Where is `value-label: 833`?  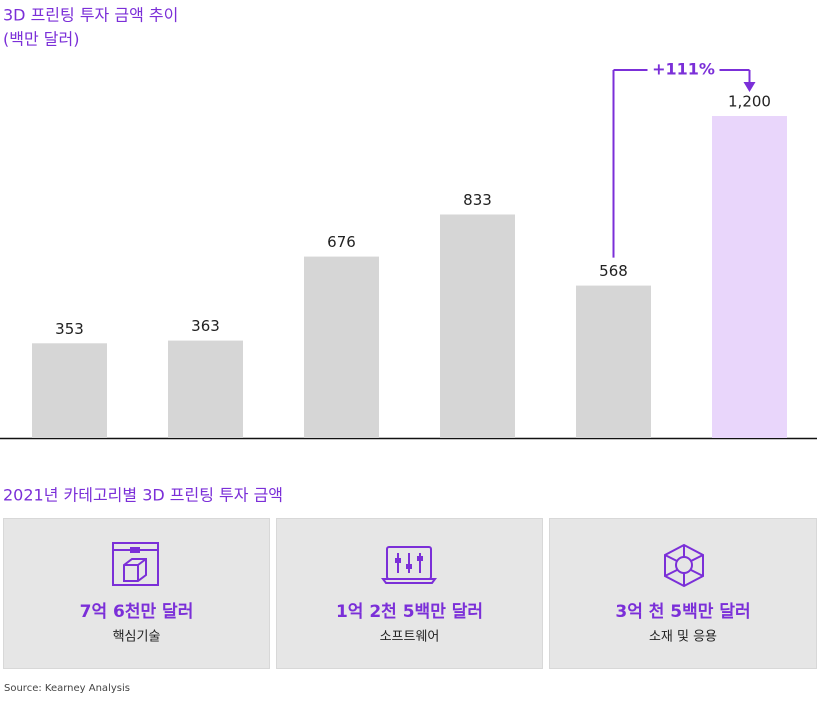
value-label: 833 is located at coordinates (477, 200).